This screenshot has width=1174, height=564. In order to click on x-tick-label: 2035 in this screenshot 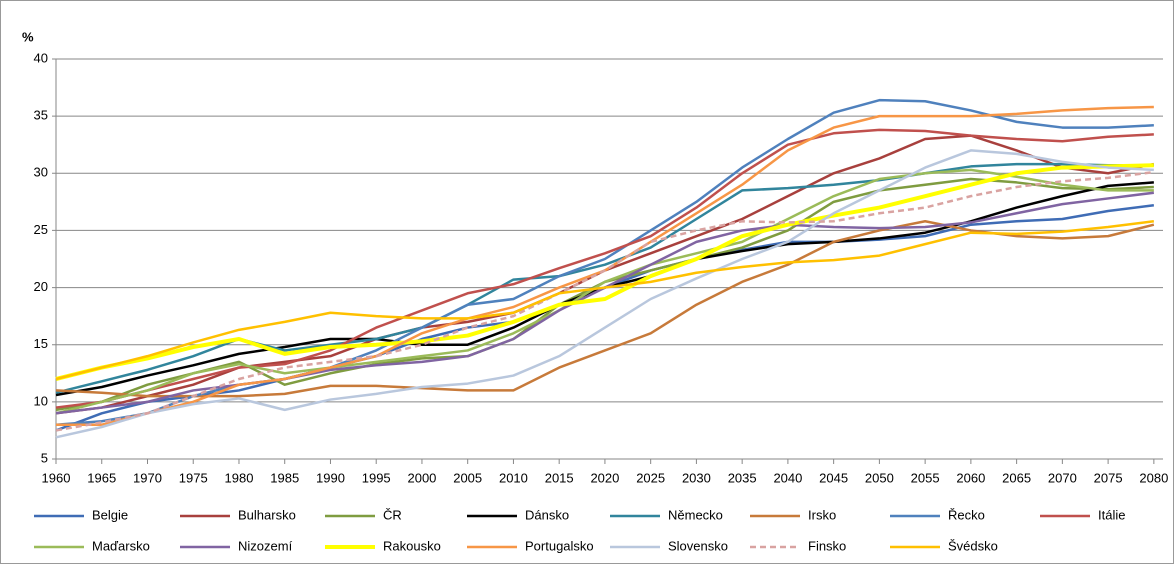, I will do `click(742, 477)`.